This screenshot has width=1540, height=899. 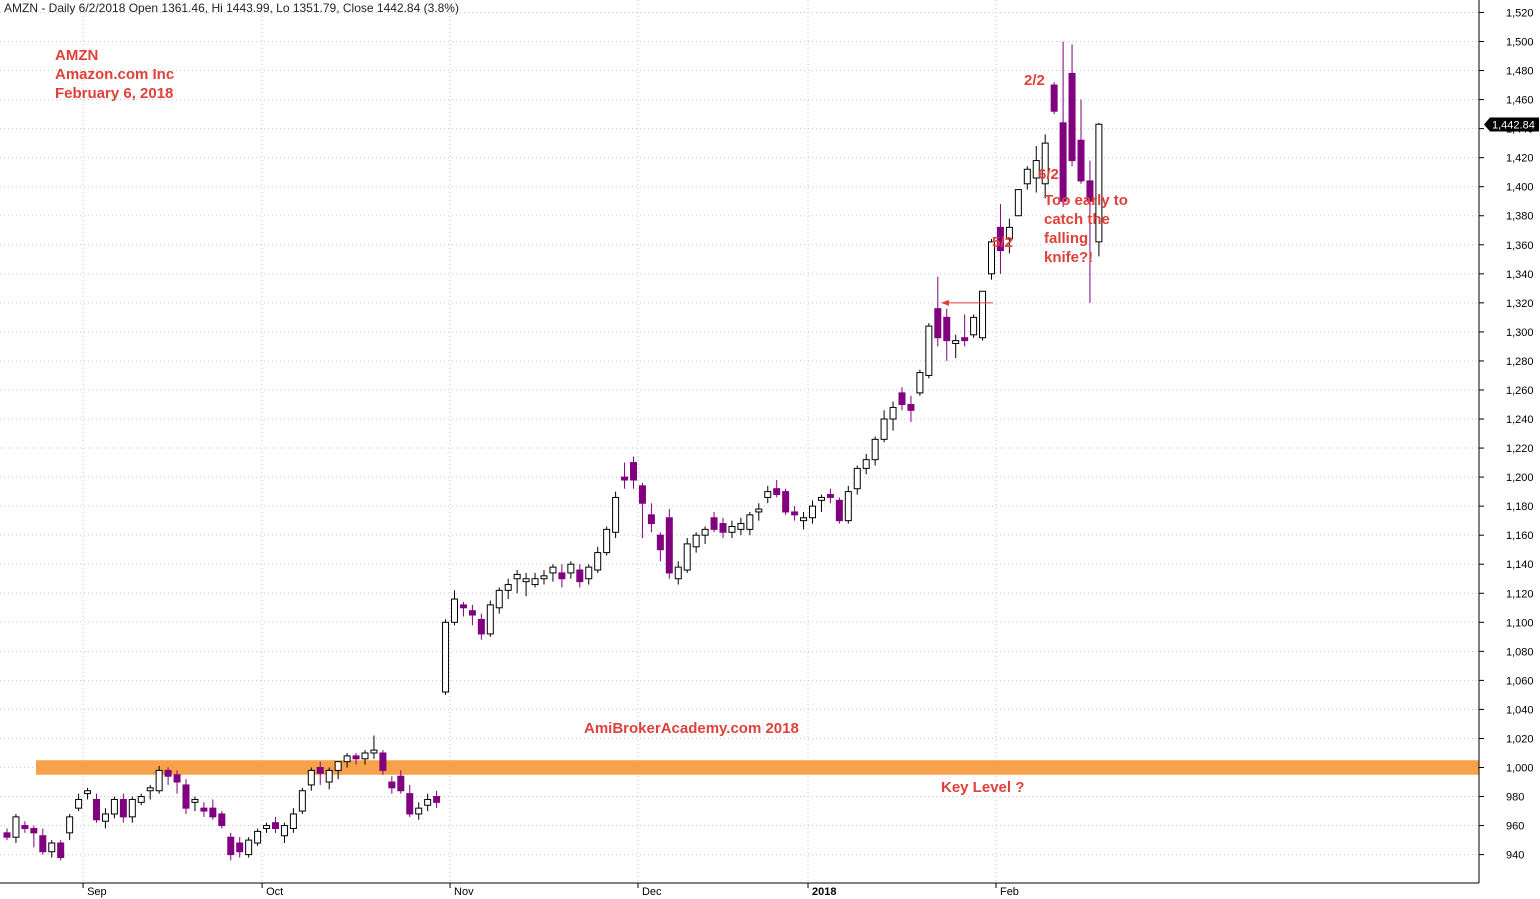 I want to click on y-tick-label: 1,180, so click(x=1520, y=507).